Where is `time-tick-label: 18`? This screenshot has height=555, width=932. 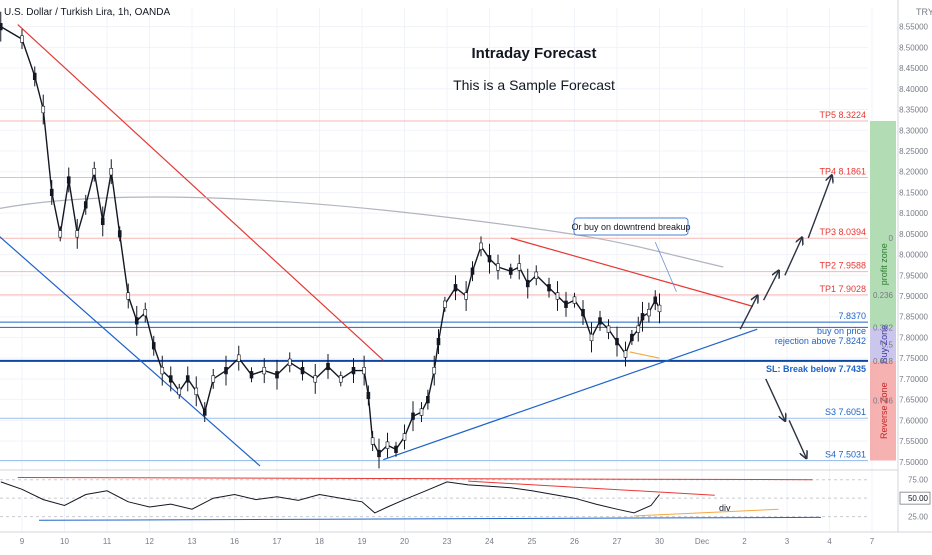 time-tick-label: 18 is located at coordinates (319, 541).